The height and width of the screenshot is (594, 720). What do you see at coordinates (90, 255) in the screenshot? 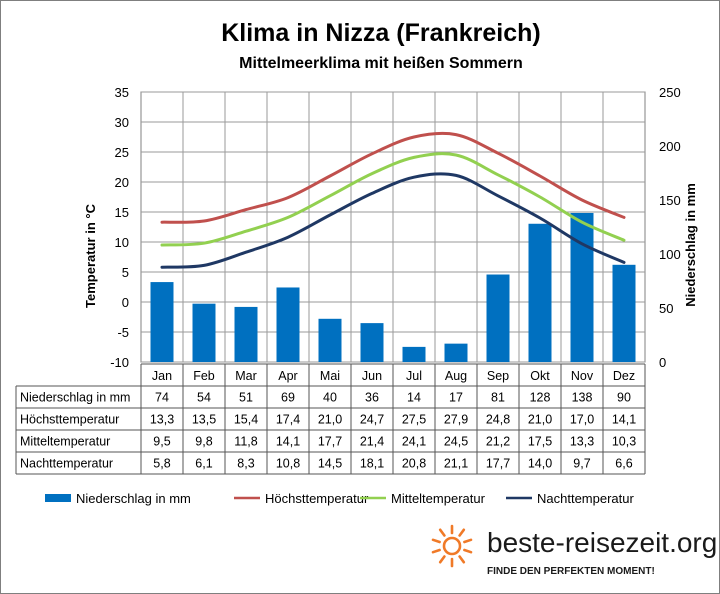
I see `y-axis-left-label: Temperatur in °C` at bounding box center [90, 255].